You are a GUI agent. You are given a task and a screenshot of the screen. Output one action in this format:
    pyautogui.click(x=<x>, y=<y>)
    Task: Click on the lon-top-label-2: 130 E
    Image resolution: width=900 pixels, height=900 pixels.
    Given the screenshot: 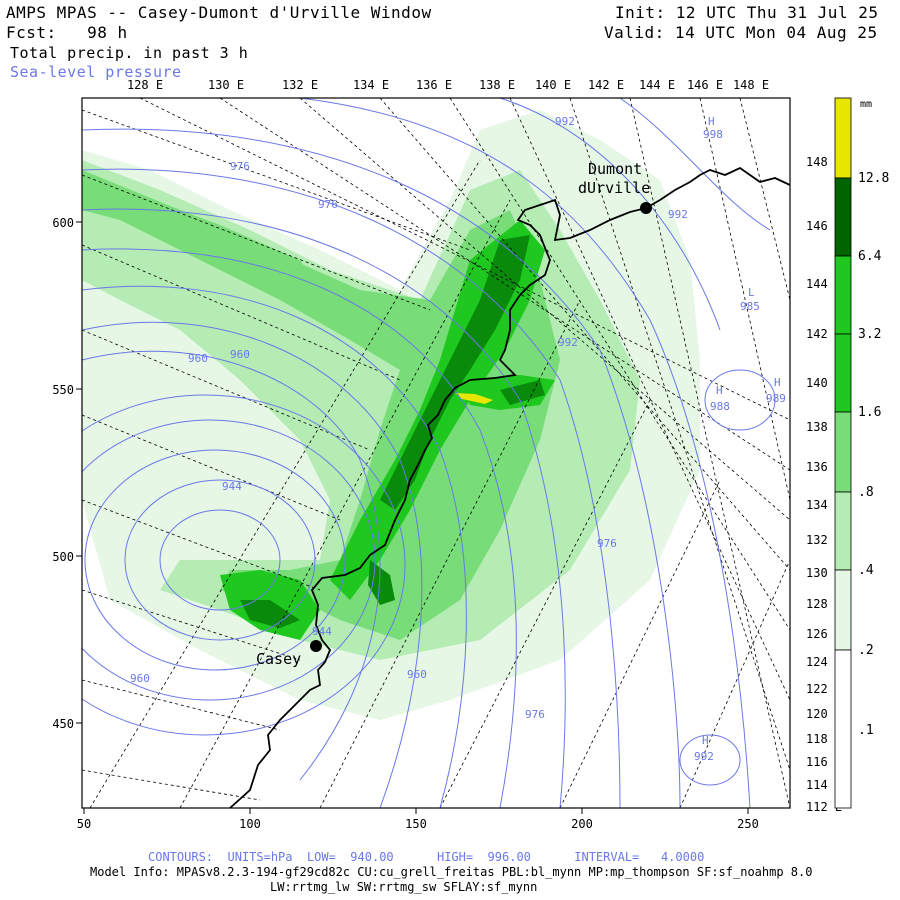 What is the action you would take?
    pyautogui.click(x=226, y=85)
    